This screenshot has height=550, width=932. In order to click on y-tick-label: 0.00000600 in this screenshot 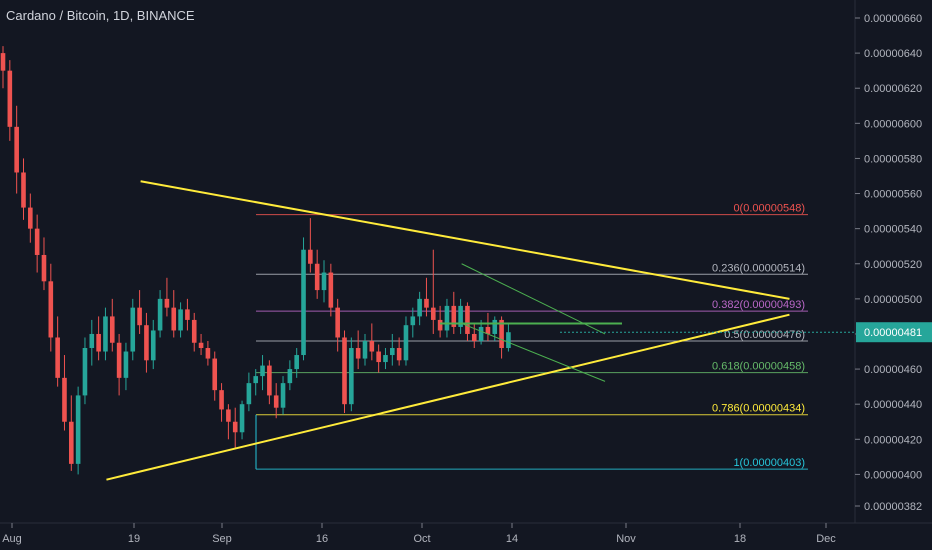, I will do `click(893, 124)`.